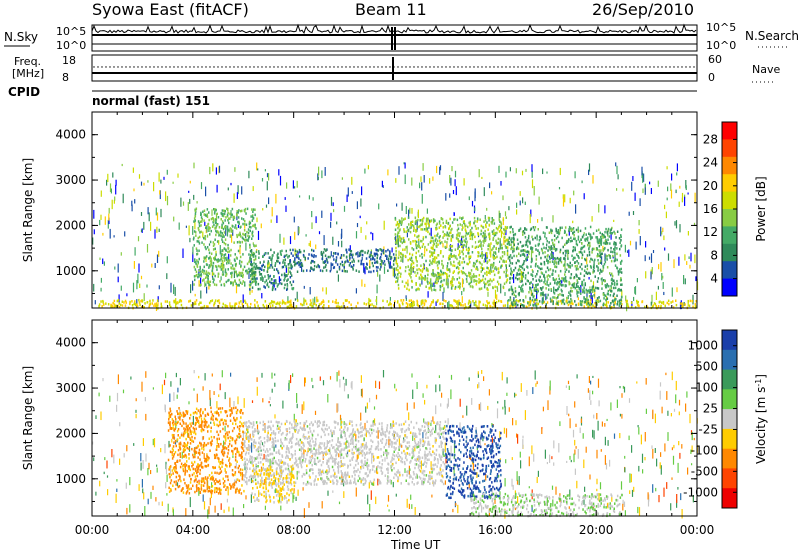  I want to click on date-title: 26/Sep/2010, so click(643, 9).